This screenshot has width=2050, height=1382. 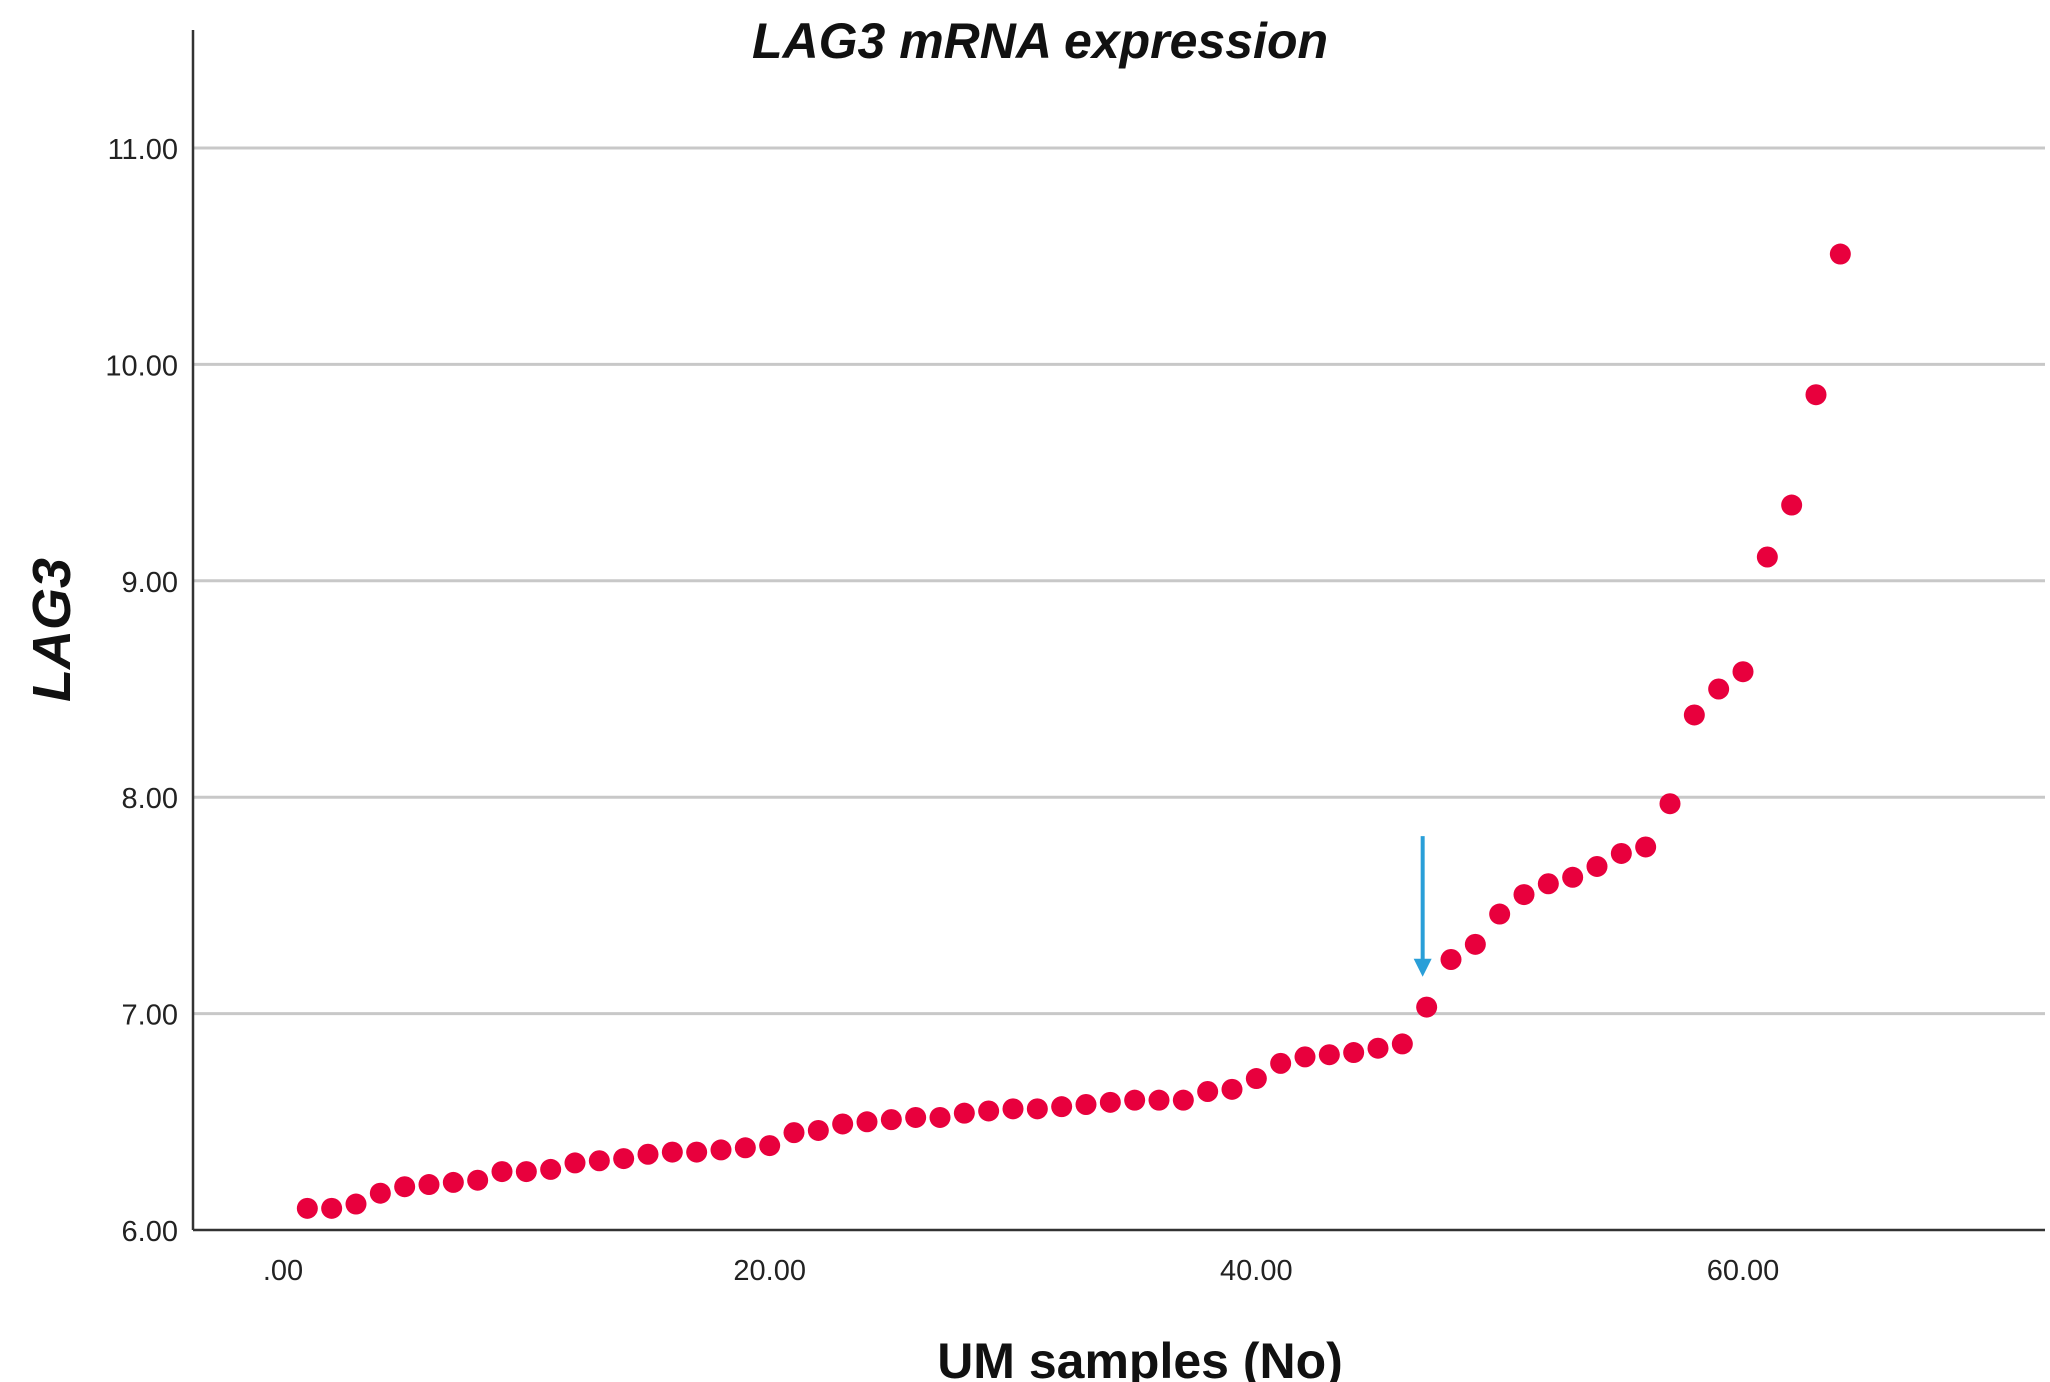 What do you see at coordinates (769, 1271) in the screenshot?
I see `x-tick-label: 20.00` at bounding box center [769, 1271].